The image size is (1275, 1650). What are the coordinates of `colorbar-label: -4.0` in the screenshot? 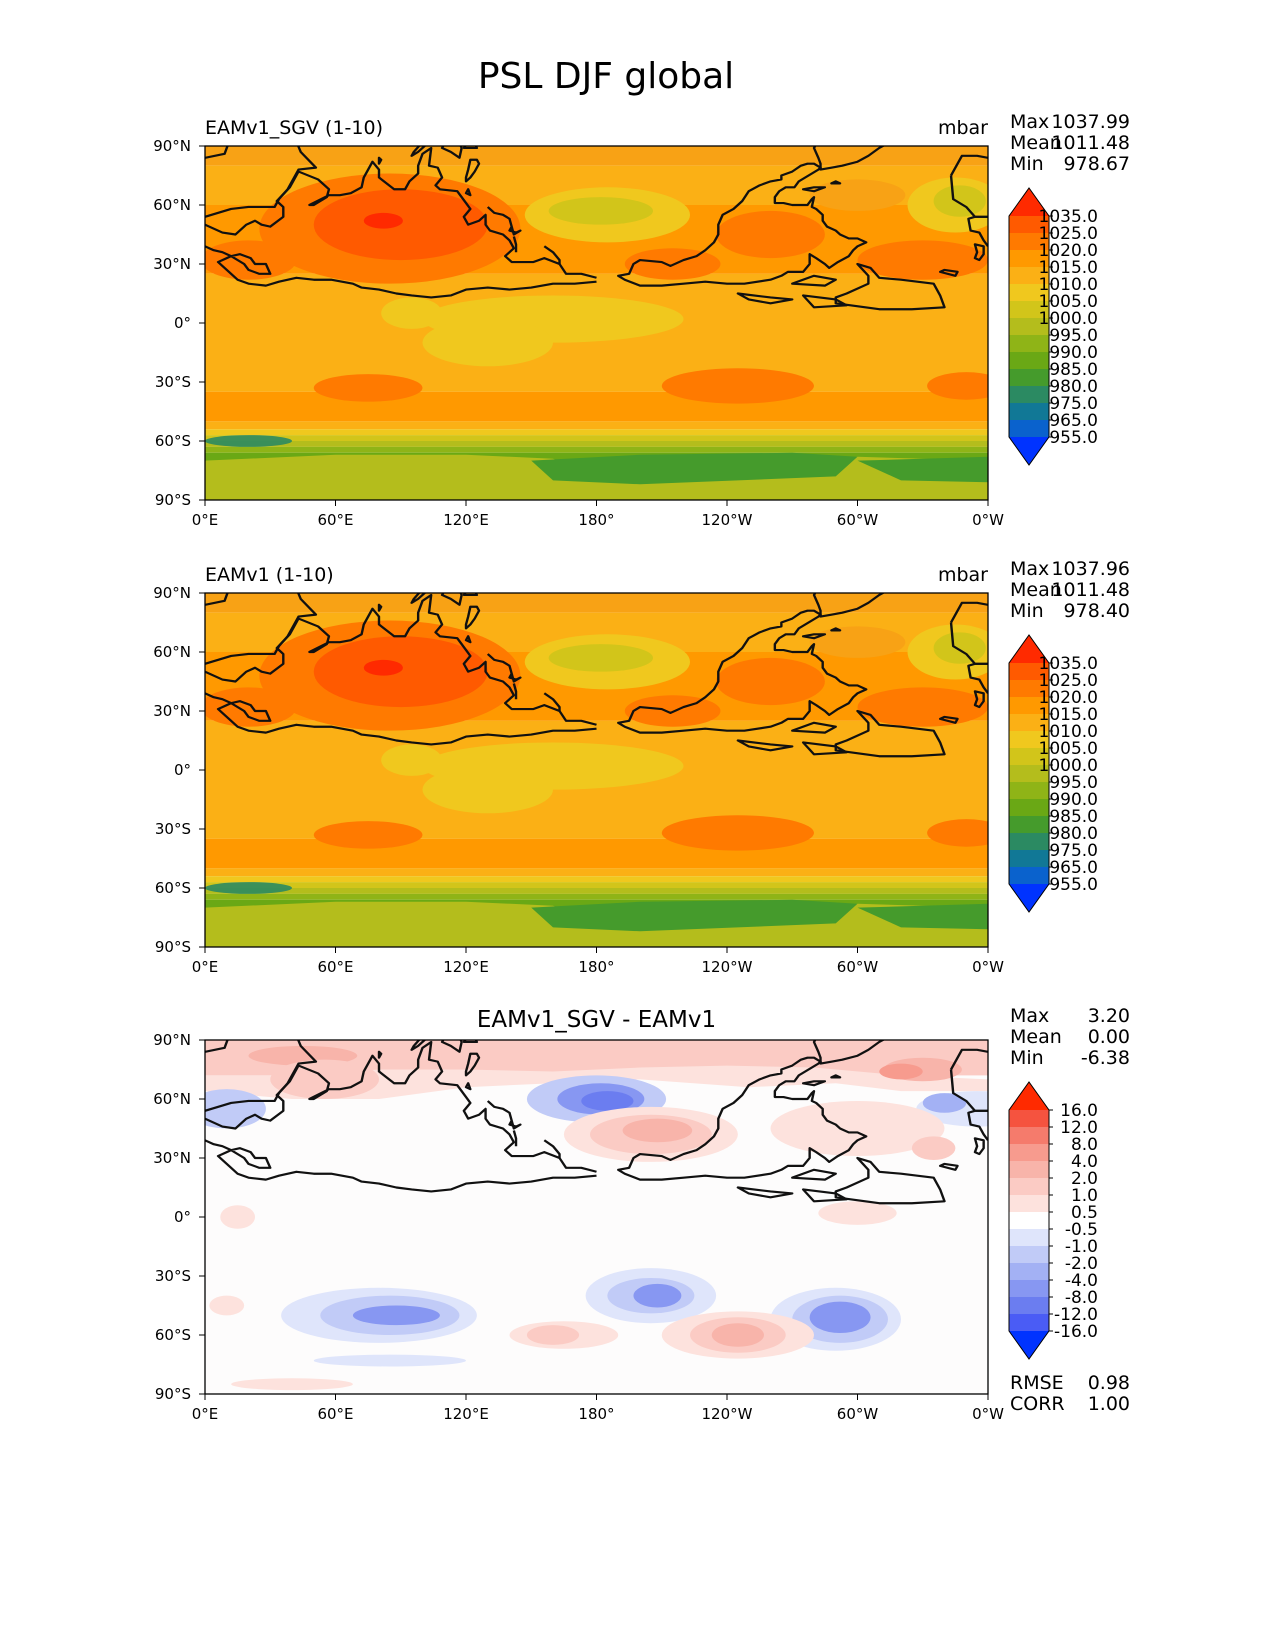 It's located at (1081, 1281).